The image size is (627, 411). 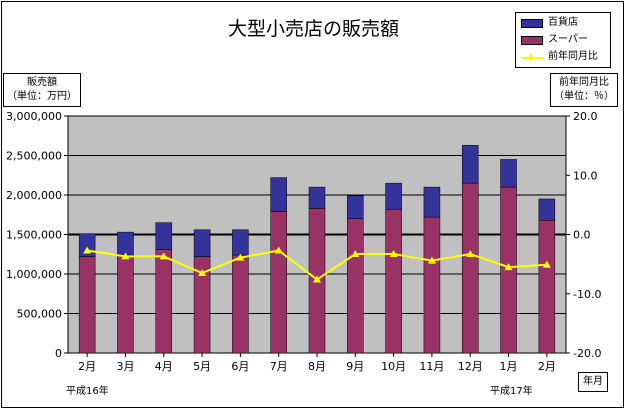 What do you see at coordinates (584, 90) in the screenshot?
I see `right-axis-title: 前年同月比 （単位：％）` at bounding box center [584, 90].